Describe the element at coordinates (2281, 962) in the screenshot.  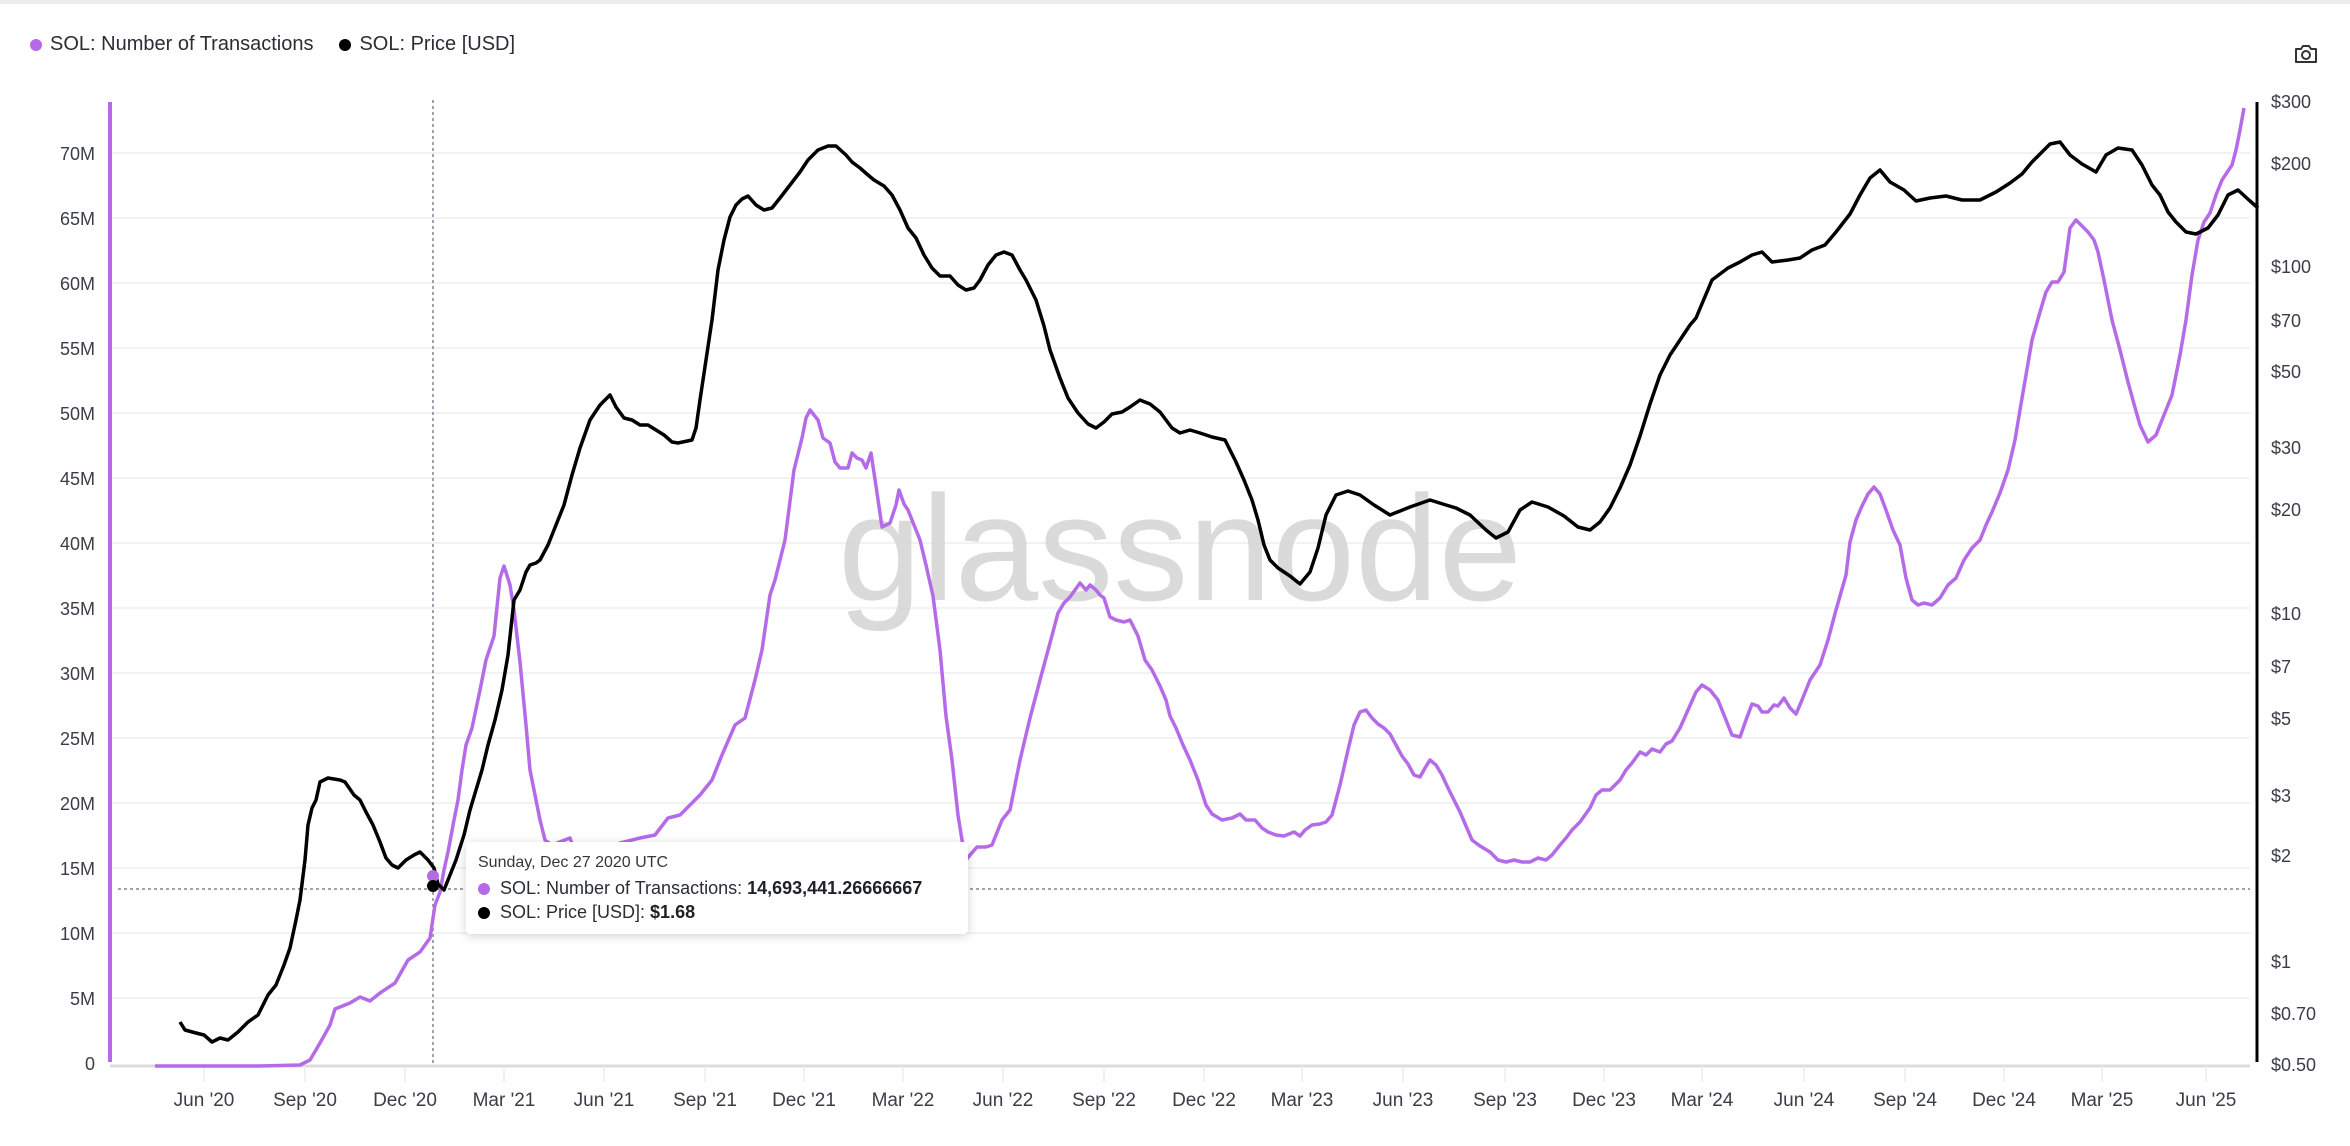
I see `svg-text: $1` at that location.